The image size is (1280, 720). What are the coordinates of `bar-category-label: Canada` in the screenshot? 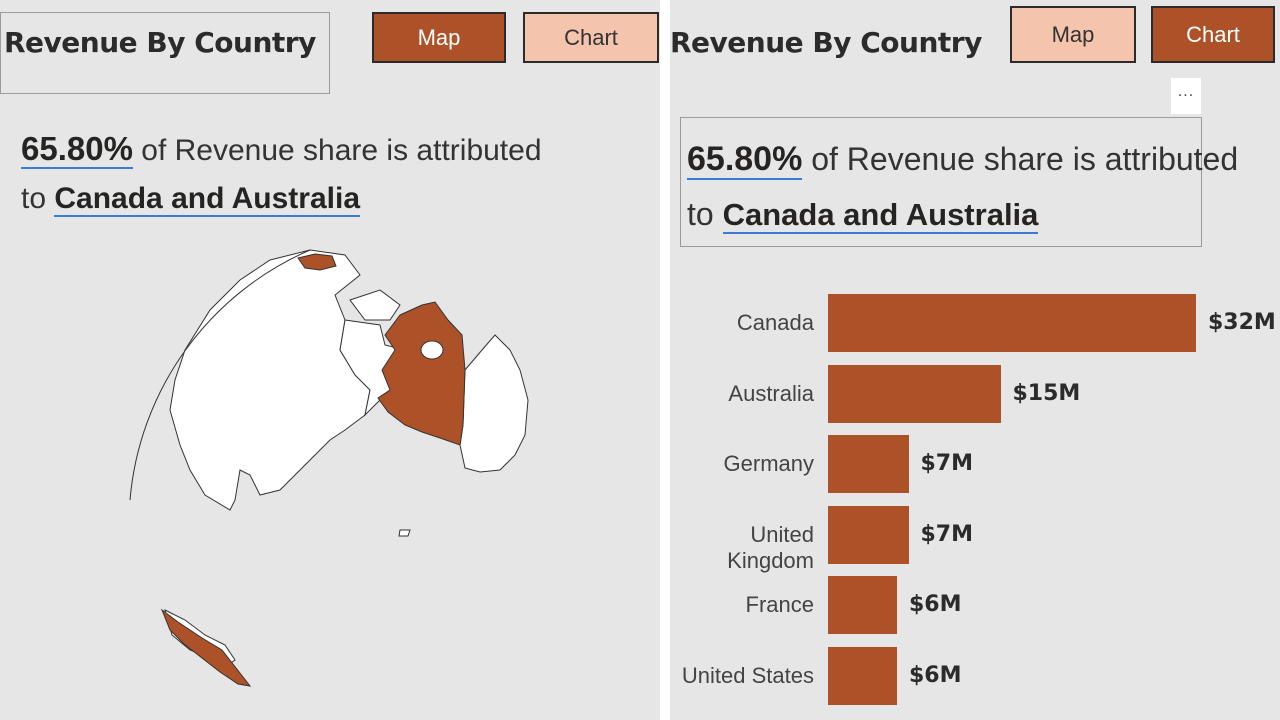 It's located at (775, 322).